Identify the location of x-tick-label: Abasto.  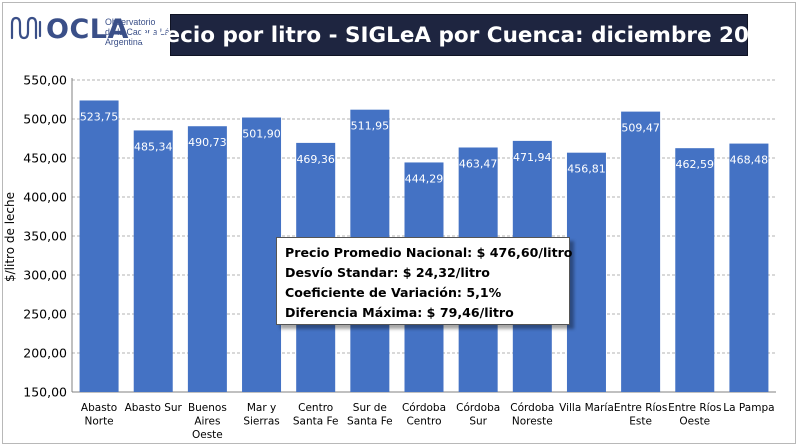
(99, 408).